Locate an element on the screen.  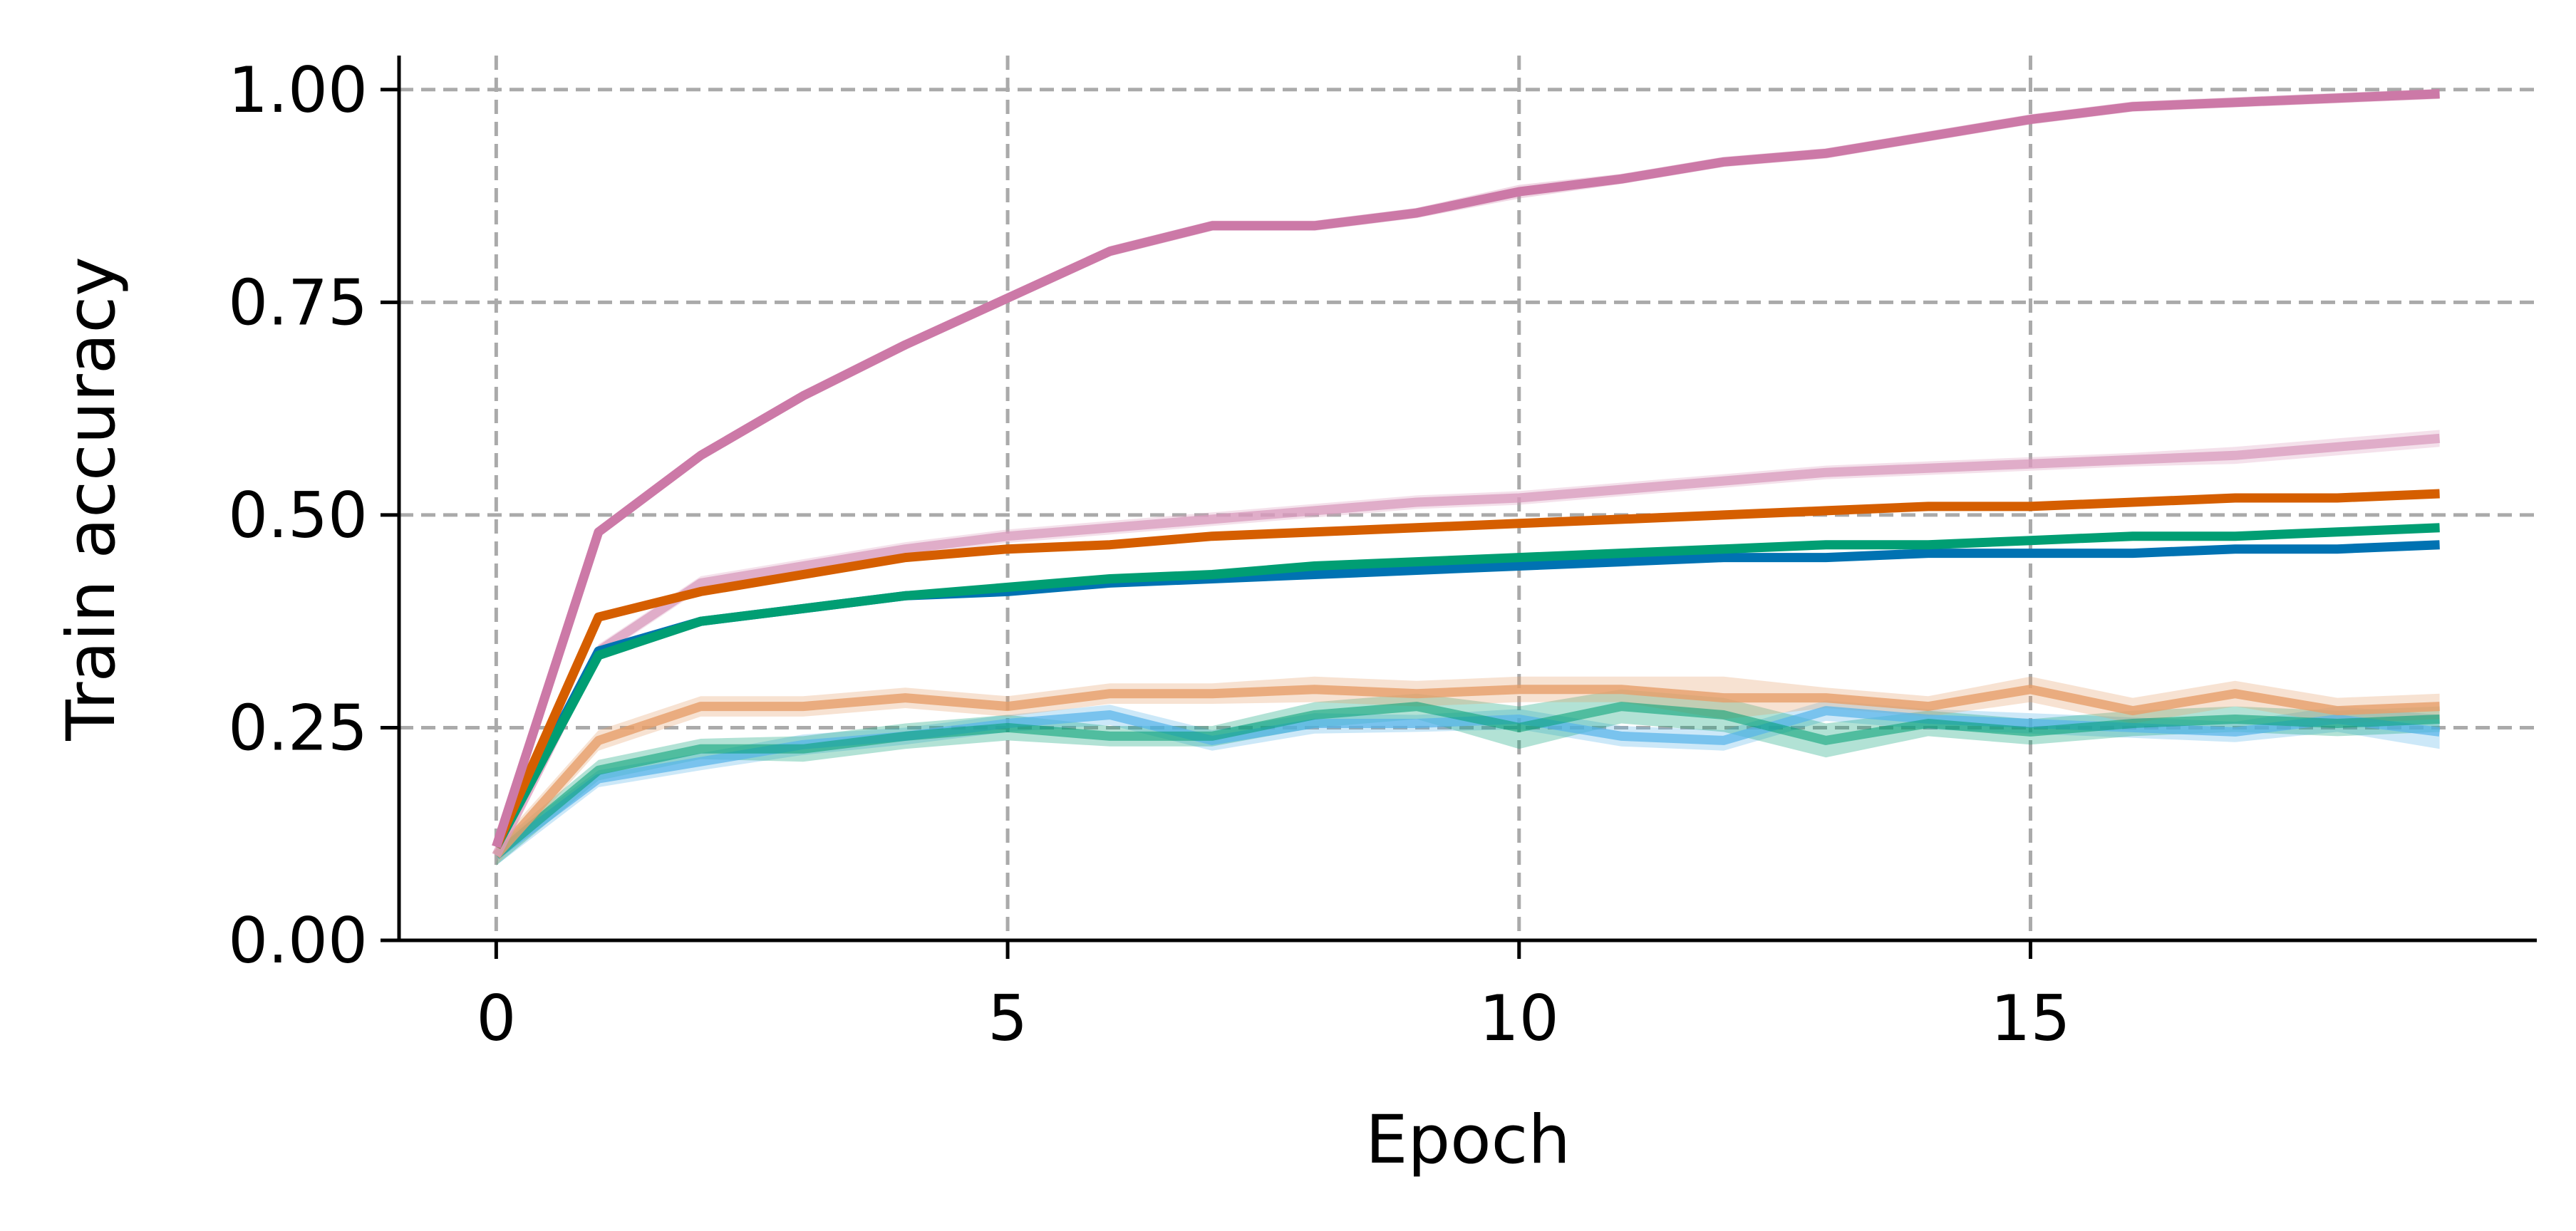
y-tick-label: 0.50 is located at coordinates (298, 515).